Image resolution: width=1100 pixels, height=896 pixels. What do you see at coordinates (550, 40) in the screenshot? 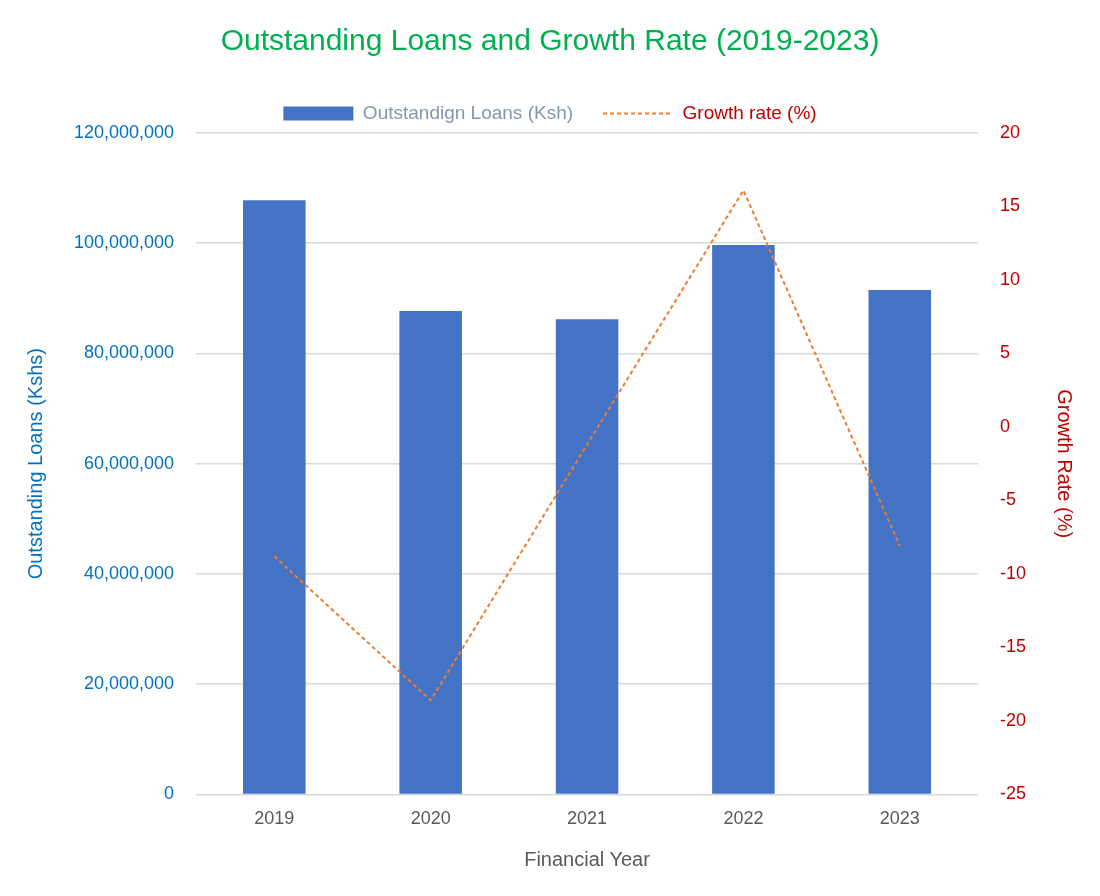
I see `chart-title: Outstanding Loans and Growth Rate (2019-2023)` at bounding box center [550, 40].